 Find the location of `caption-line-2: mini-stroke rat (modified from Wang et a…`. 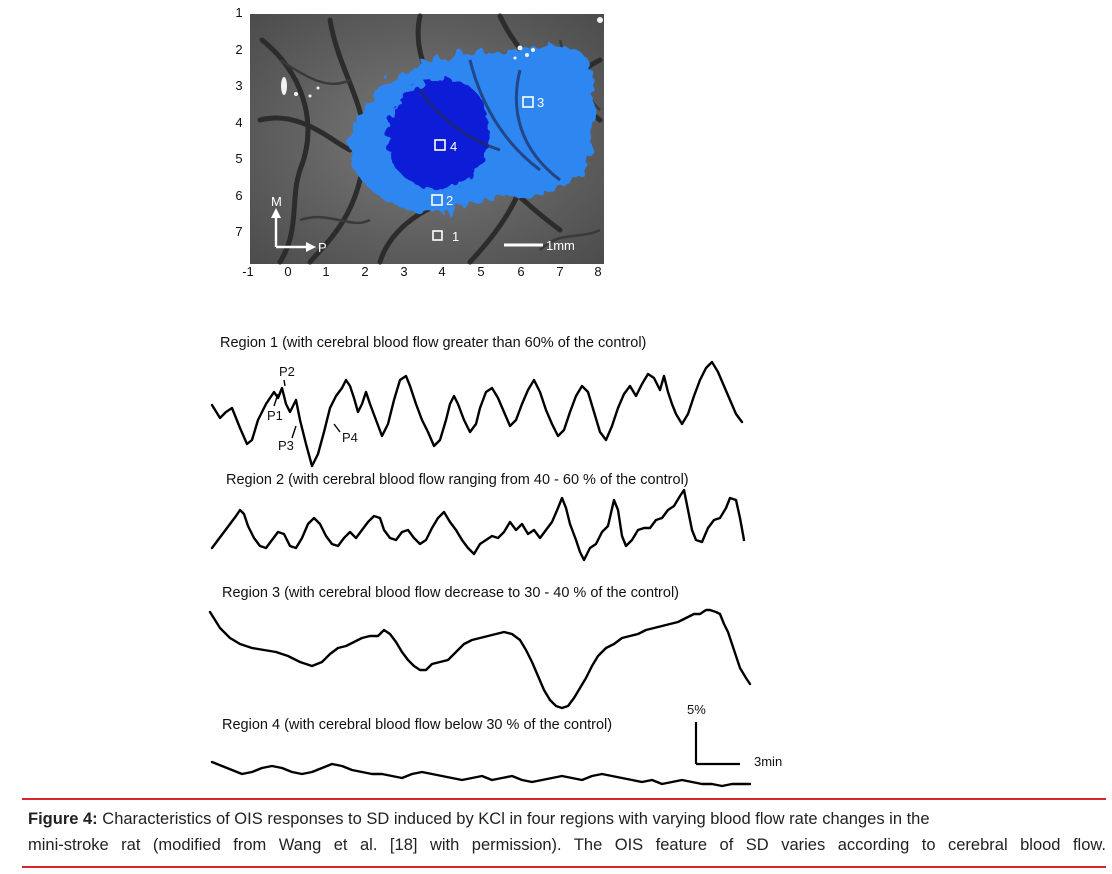

caption-line-2: mini-stroke rat (modified from Wang et a… is located at coordinates (567, 845).